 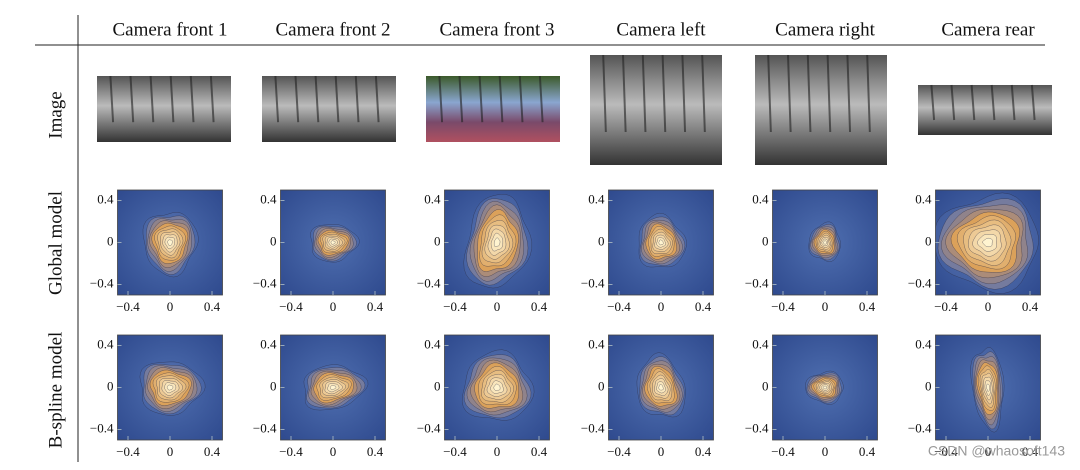 I want to click on column-header: Camera right, so click(x=825, y=29).